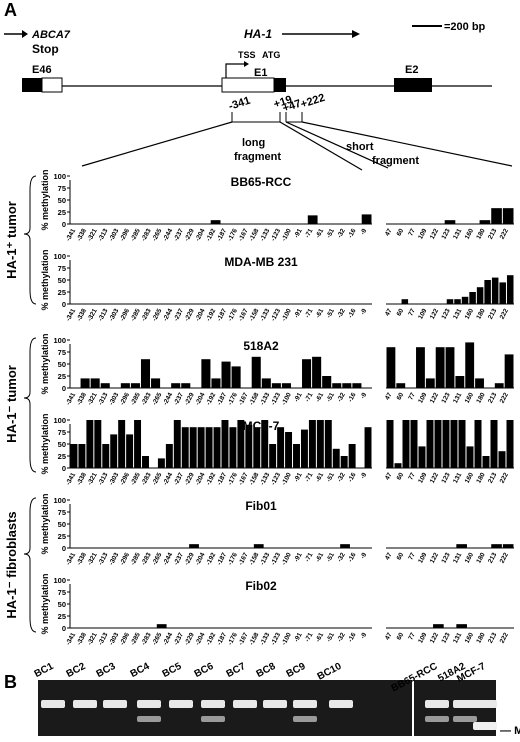  Describe the element at coordinates (168, 398) in the screenshot. I see `x-tick-long-2-9: -244` at that location.